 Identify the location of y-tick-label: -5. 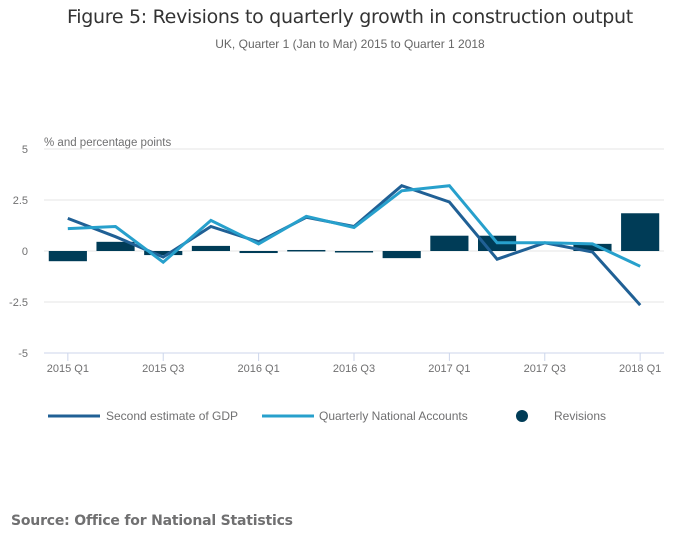
(23, 354).